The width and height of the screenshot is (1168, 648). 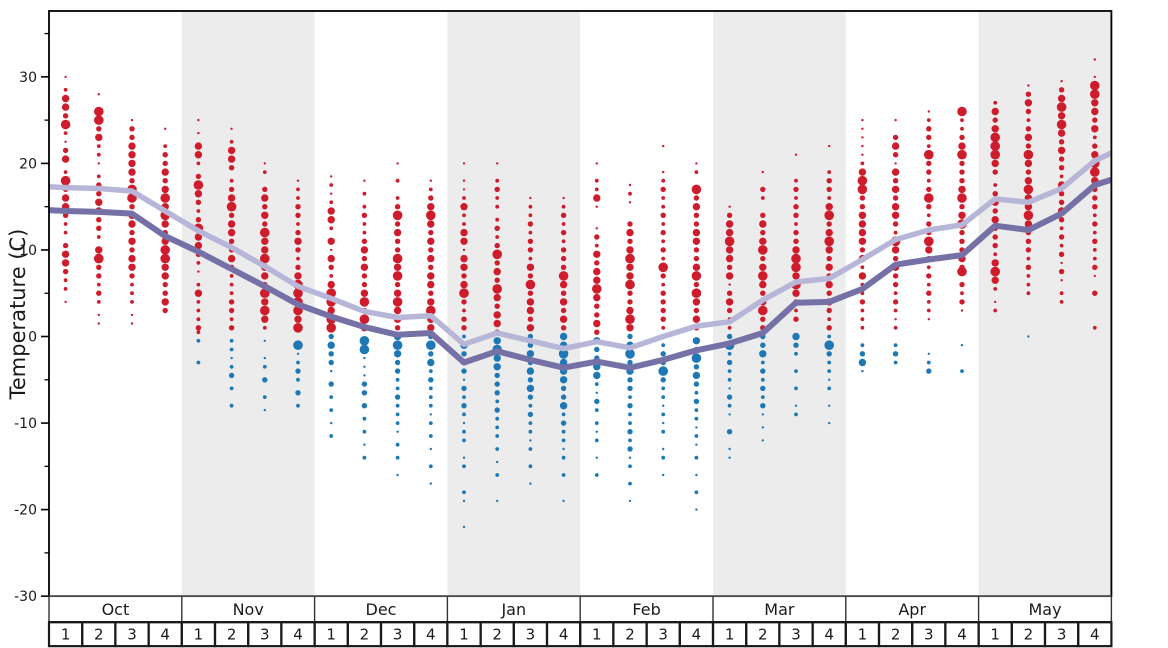 What do you see at coordinates (231, 267) in the screenshot?
I see `dot-column-nov-w2` at bounding box center [231, 267].